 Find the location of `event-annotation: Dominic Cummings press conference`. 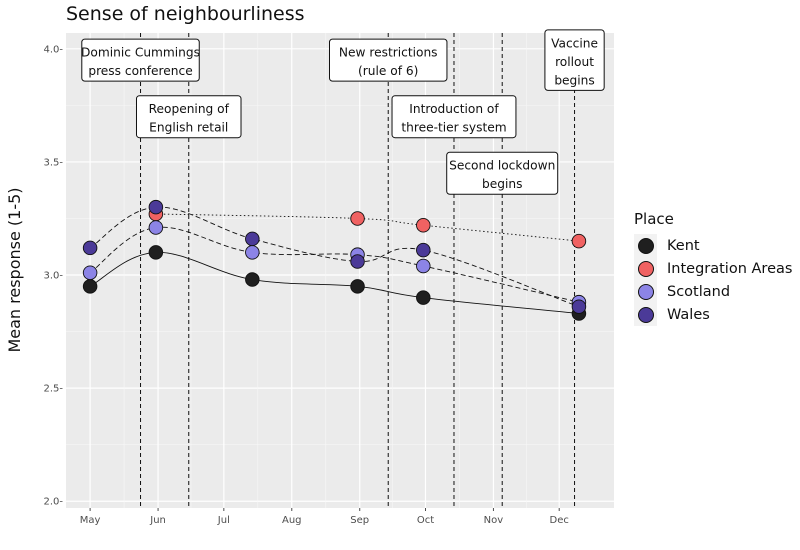

event-annotation: Dominic Cummings press conference is located at coordinates (140, 60).